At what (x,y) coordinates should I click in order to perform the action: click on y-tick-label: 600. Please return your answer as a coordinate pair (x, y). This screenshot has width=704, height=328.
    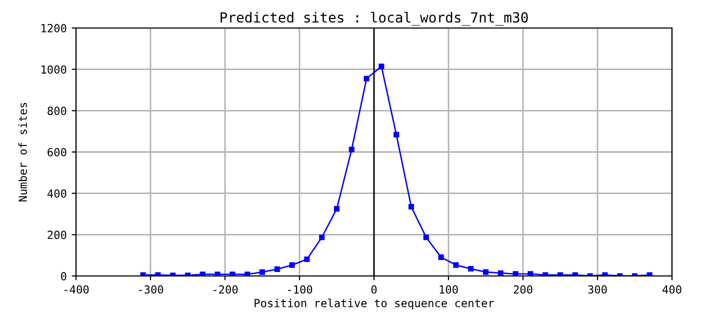
    Looking at the image, I should click on (57, 152).